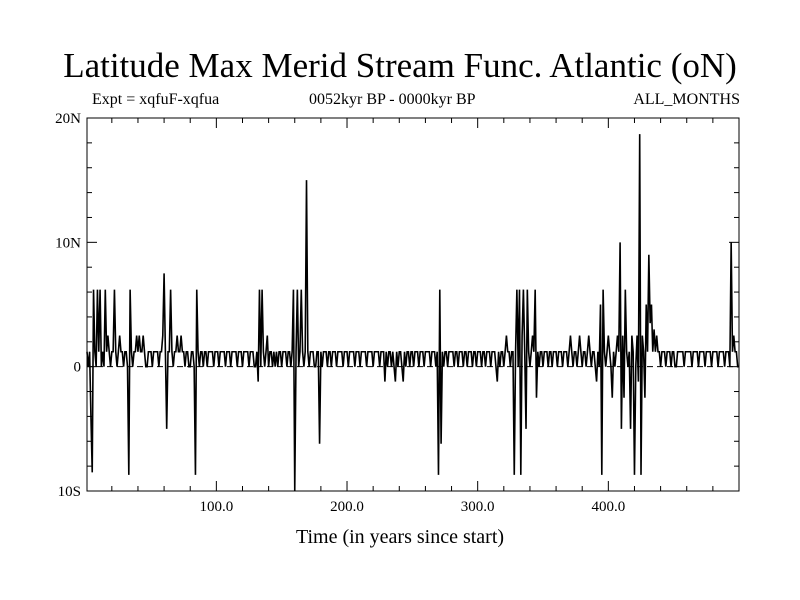 The height and width of the screenshot is (600, 800). What do you see at coordinates (68, 243) in the screenshot?
I see `y-tick-label: 10N` at bounding box center [68, 243].